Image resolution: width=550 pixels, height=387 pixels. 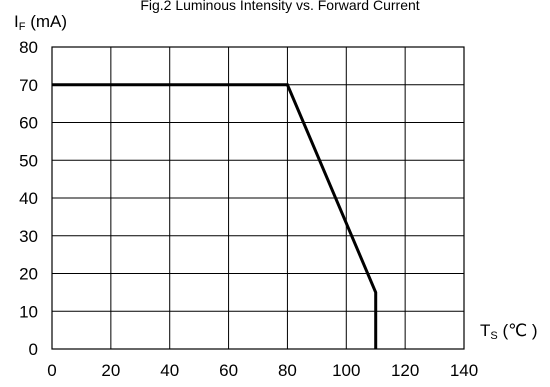 I want to click on x-tick-label: 100, so click(x=346, y=370).